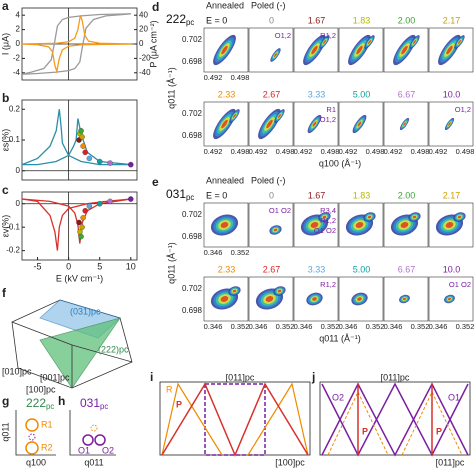 This screenshot has height=468, width=474. Describe the element at coordinates (340, 338) in the screenshot. I see `axis-label: q011 (Å⁻¹)` at that location.